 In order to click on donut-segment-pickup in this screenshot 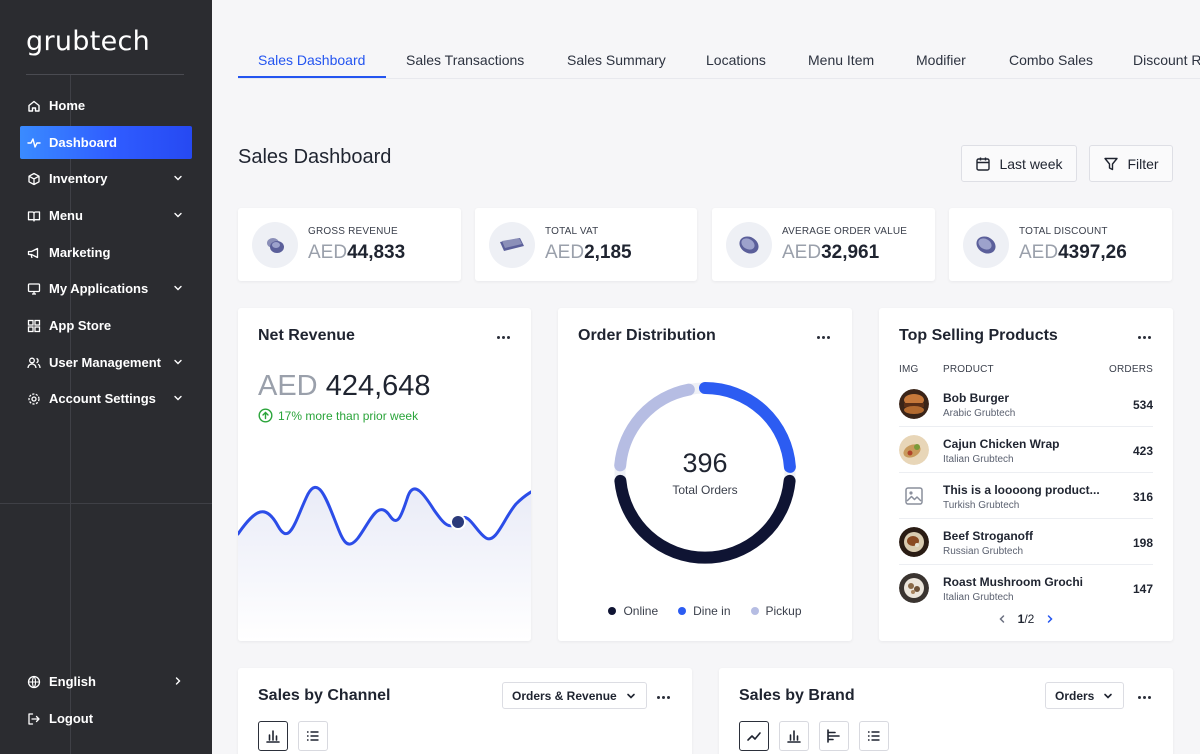, I will do `click(654, 427)`.